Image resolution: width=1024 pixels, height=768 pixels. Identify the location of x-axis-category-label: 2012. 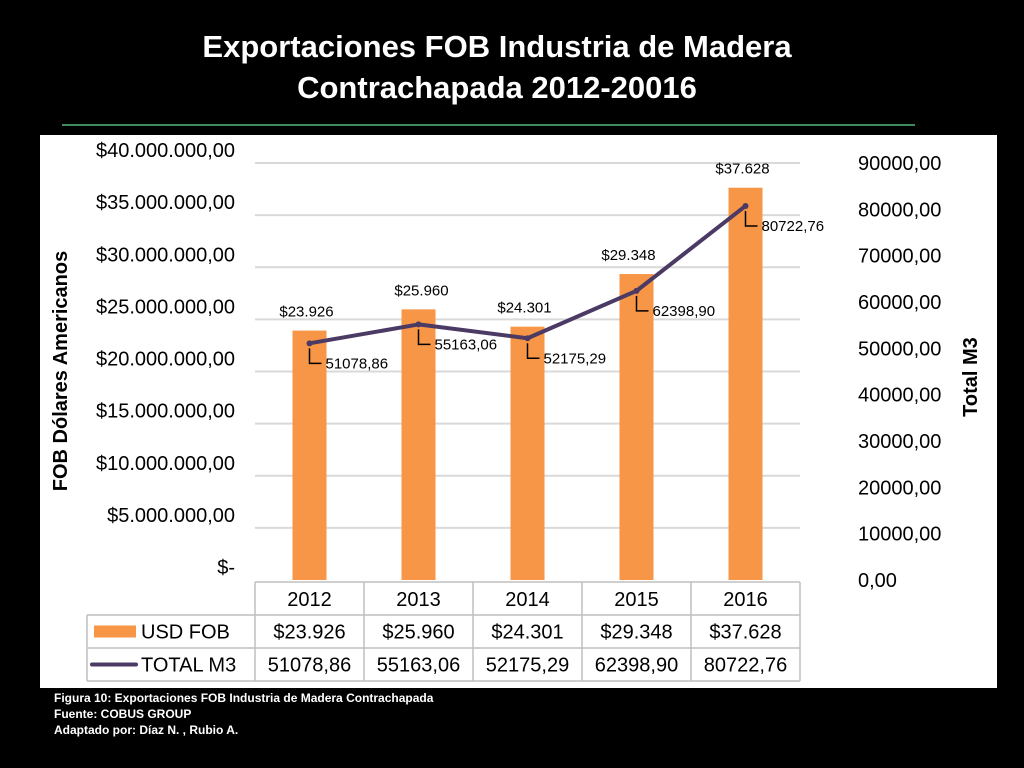
(309, 600).